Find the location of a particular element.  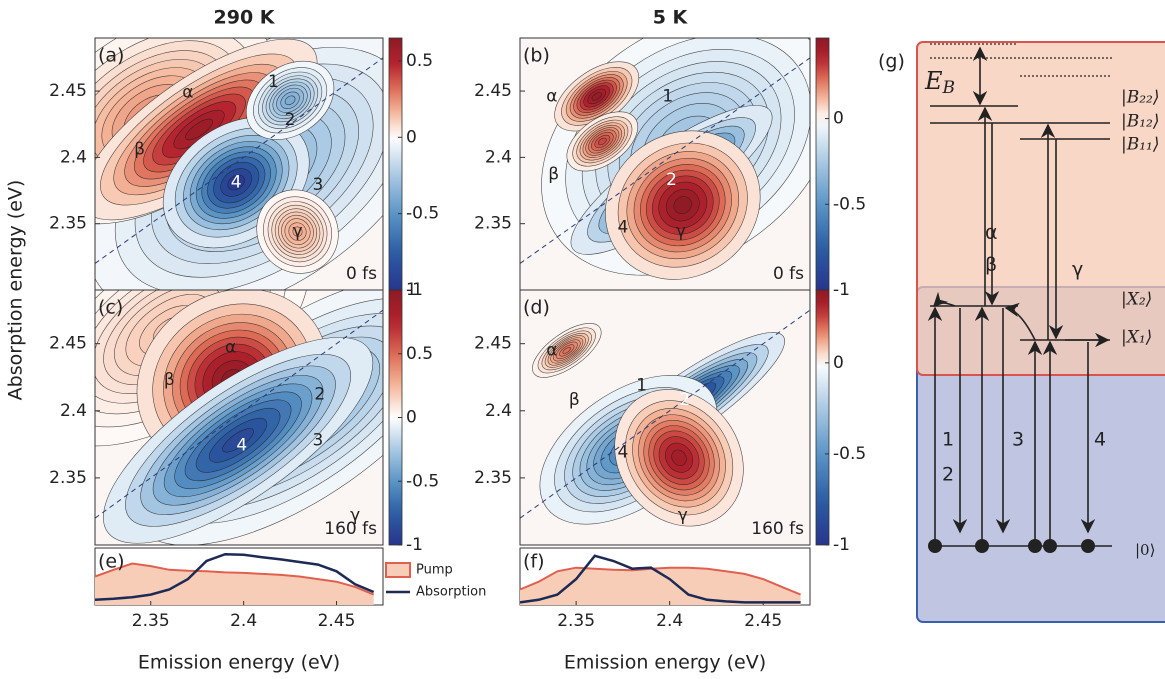

transition-label: β is located at coordinates (991, 265).